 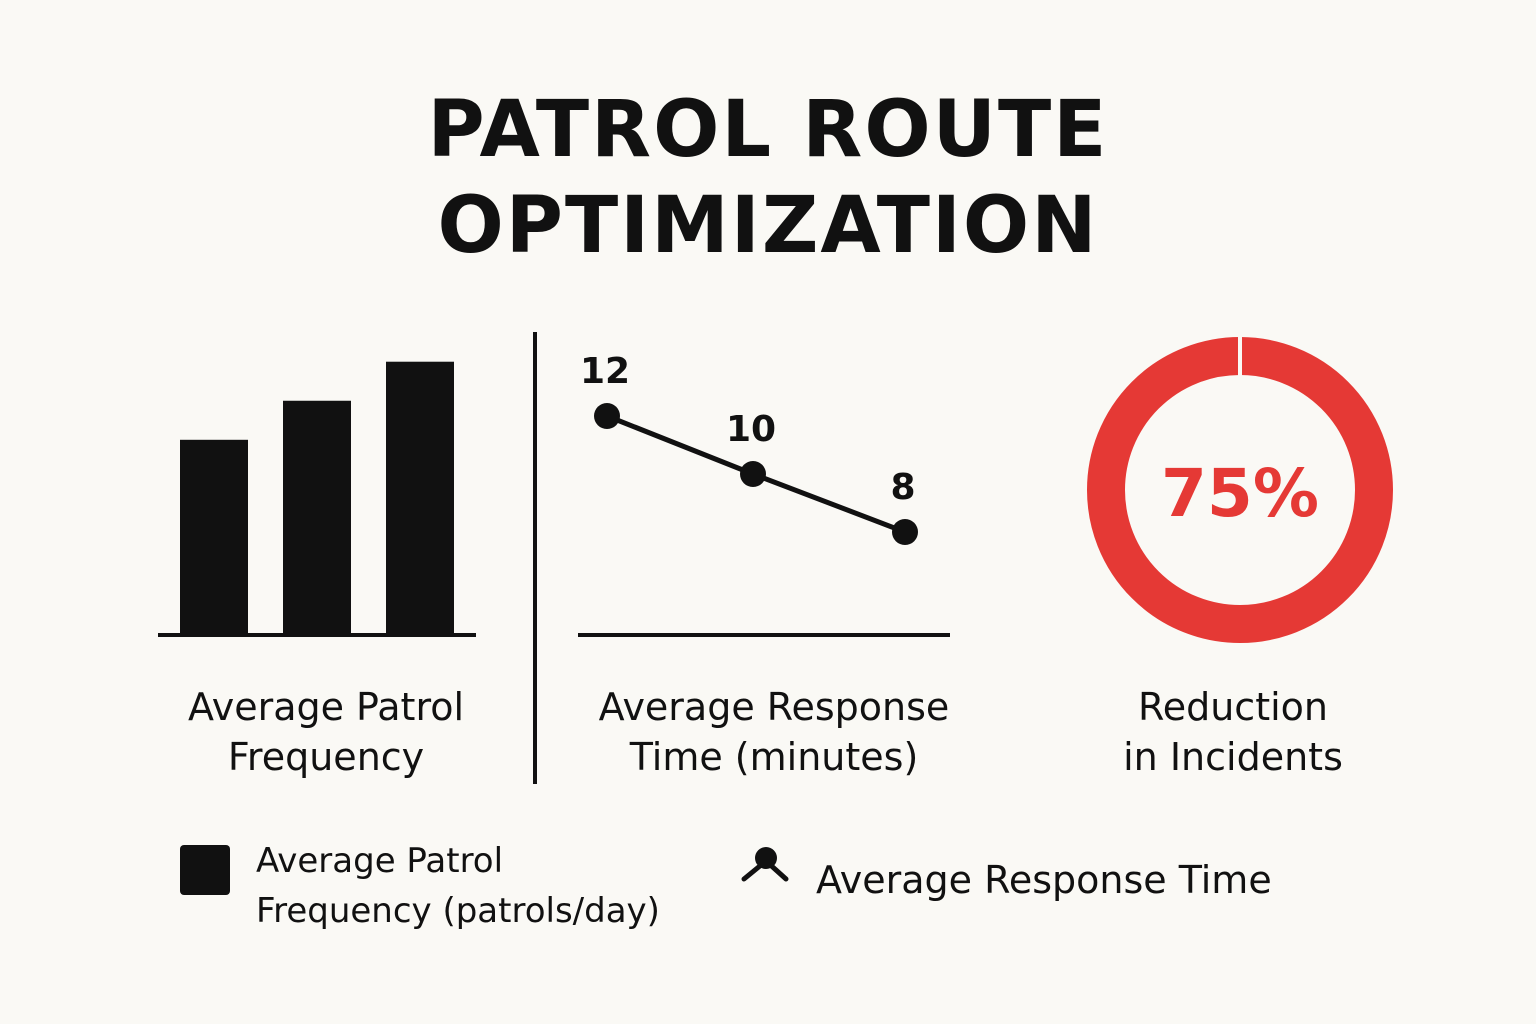 What do you see at coordinates (458, 911) in the screenshot?
I see `legend-bar-line-2: Frequency (patrols/day)` at bounding box center [458, 911].